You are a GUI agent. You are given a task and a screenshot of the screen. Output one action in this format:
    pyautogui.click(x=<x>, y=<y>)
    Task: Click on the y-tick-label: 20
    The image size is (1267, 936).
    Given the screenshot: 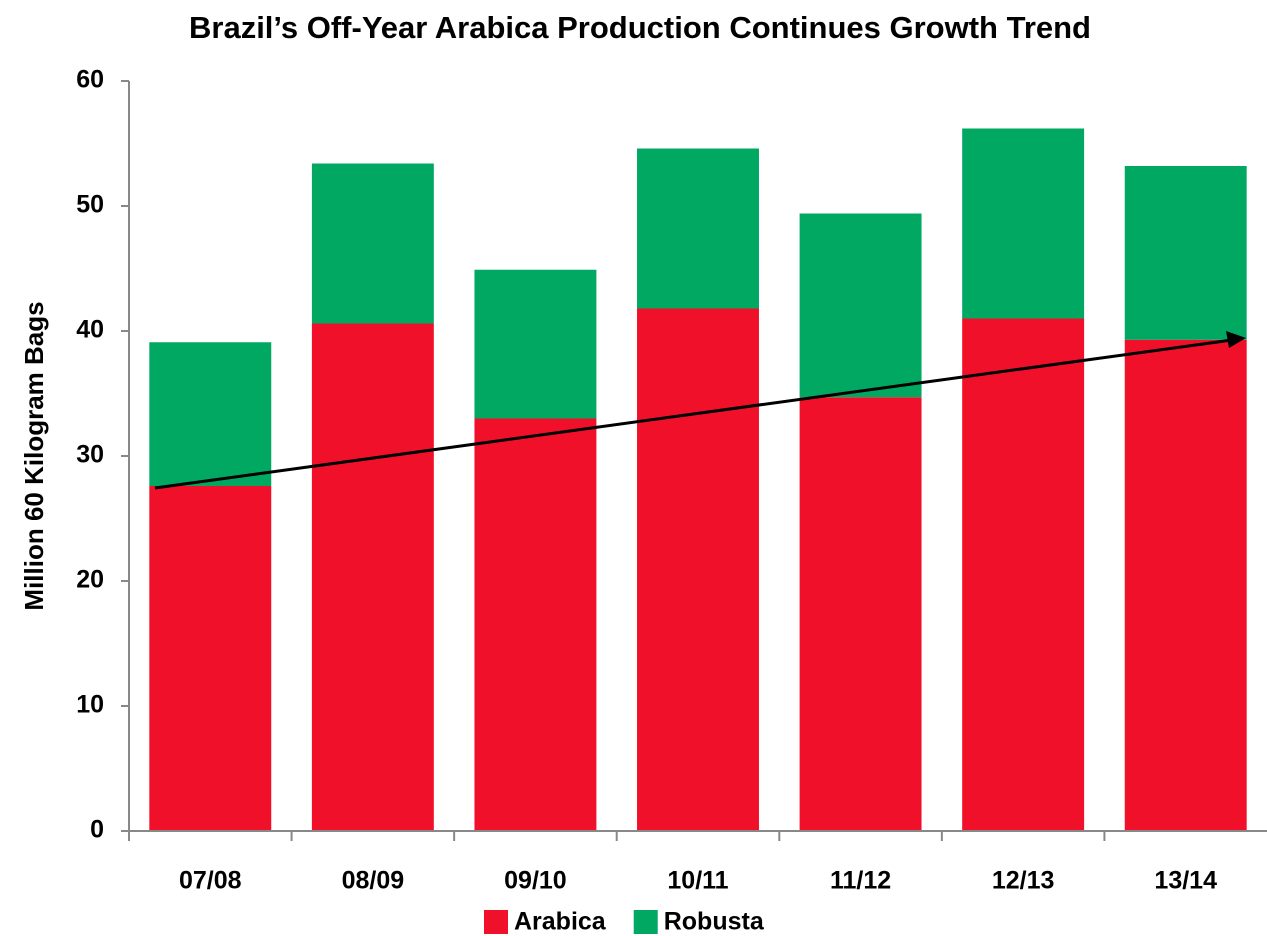 What is the action you would take?
    pyautogui.click(x=90, y=580)
    